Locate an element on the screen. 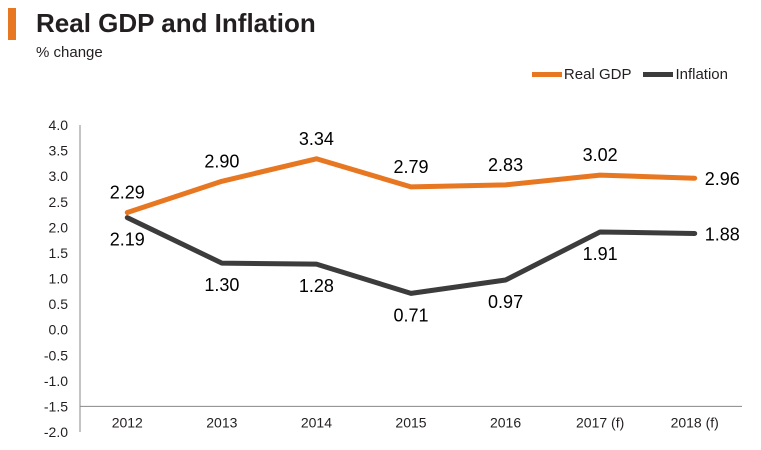 The height and width of the screenshot is (450, 761). data-label-inflation: 2.19 is located at coordinates (127, 240).